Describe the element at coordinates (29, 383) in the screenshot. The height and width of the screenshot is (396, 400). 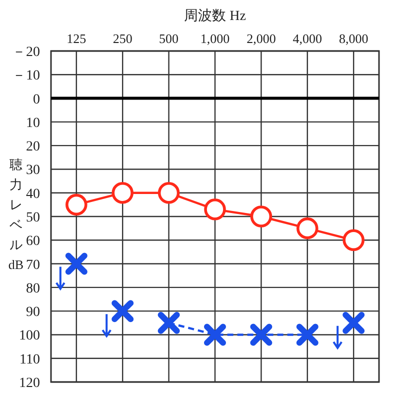
I see `y-tick-label: 120` at that location.